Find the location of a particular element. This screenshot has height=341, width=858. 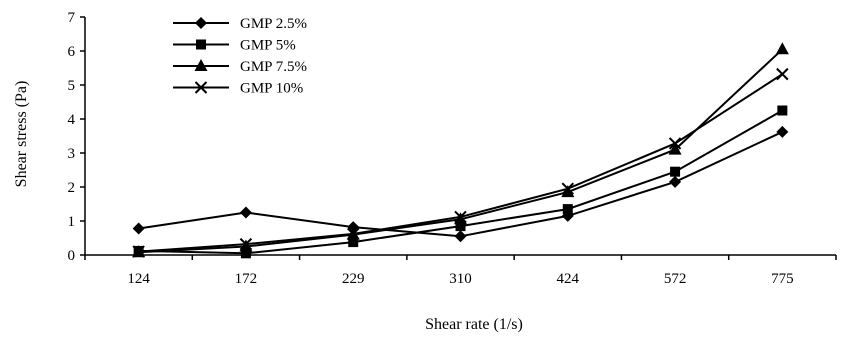

legend-item: GMP 5% is located at coordinates (234, 46).